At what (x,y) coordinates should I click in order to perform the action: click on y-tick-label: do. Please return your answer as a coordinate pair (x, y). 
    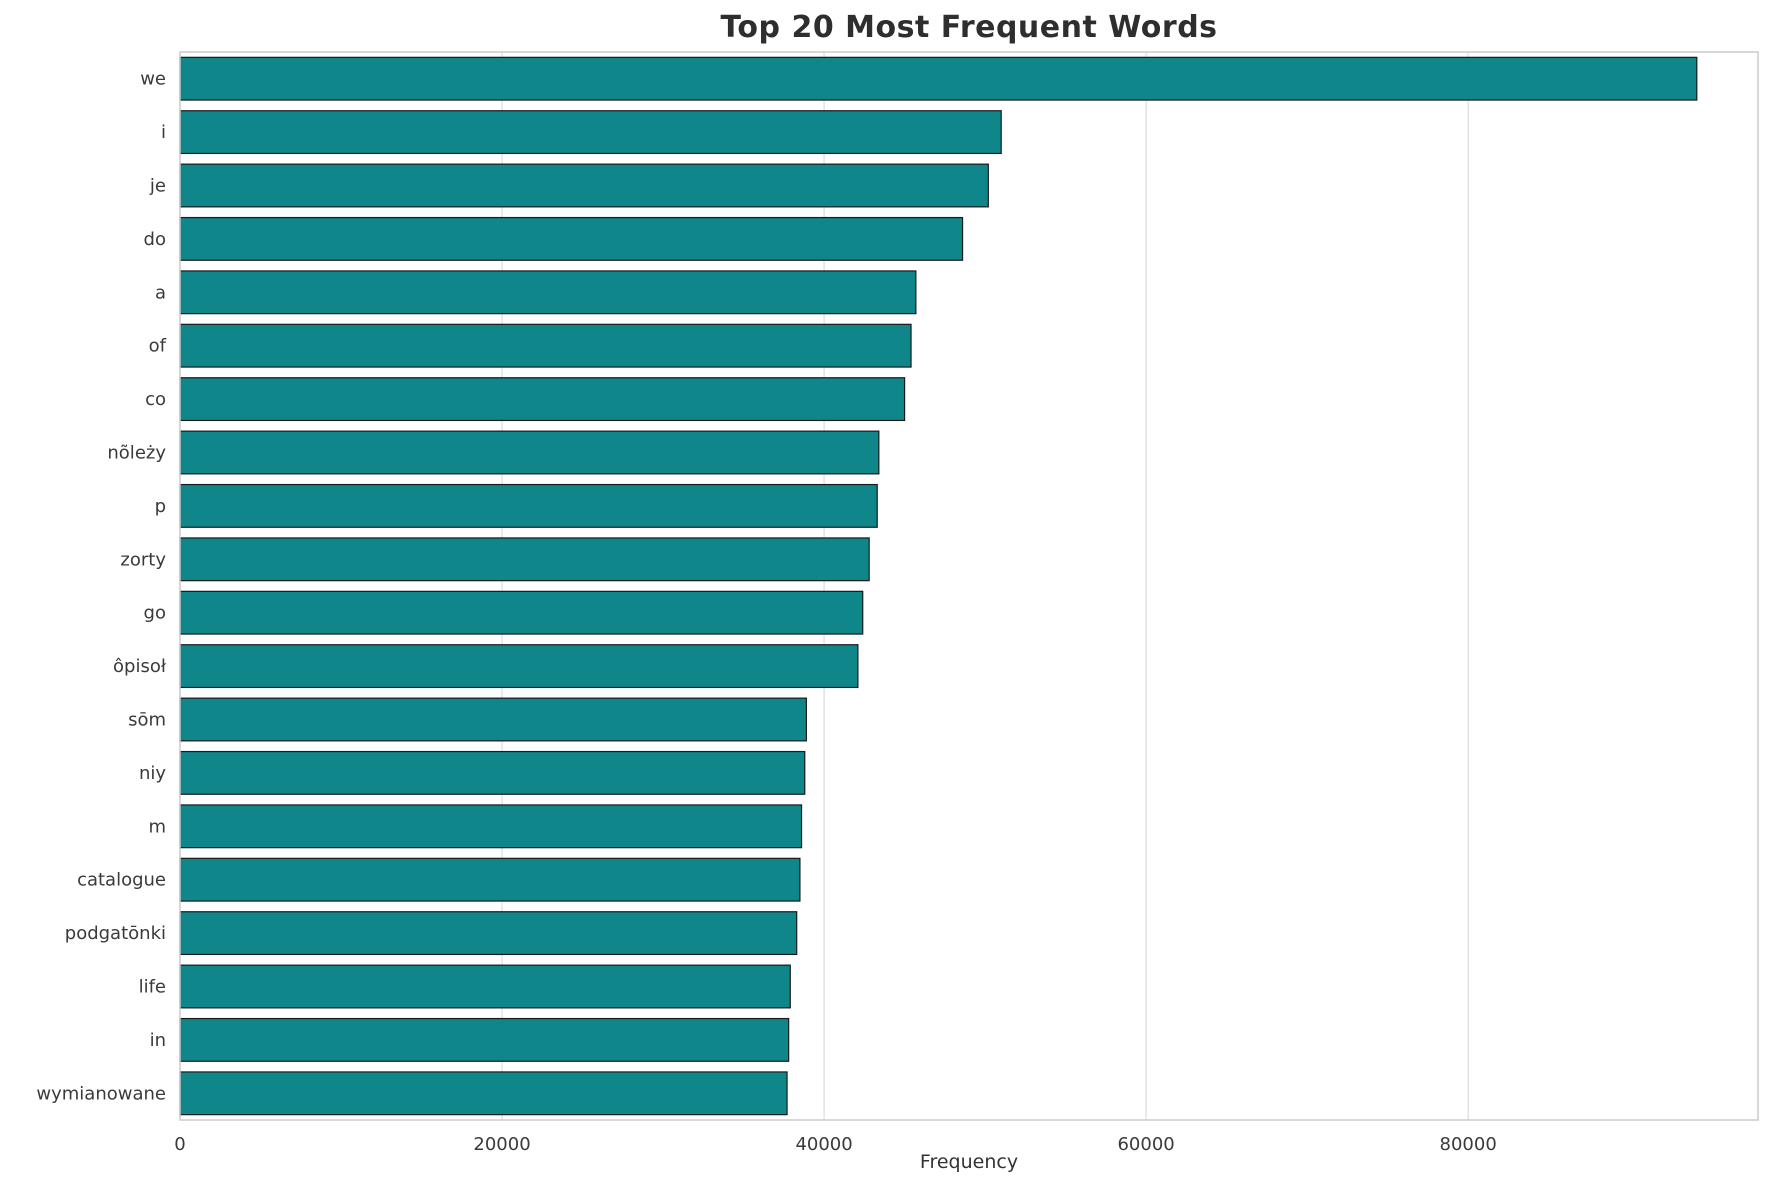
    Looking at the image, I should click on (155, 239).